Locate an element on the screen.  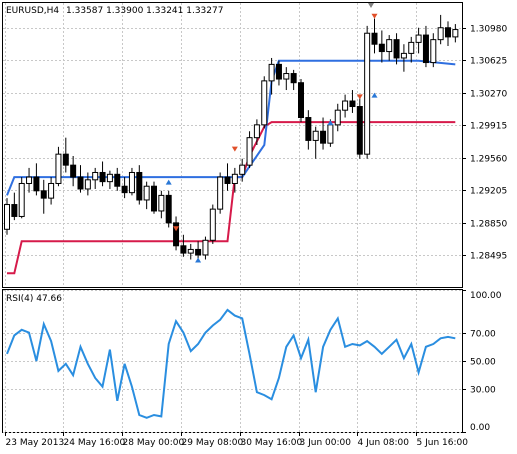
price-tick-label: 1.30270 is located at coordinates (488, 95).